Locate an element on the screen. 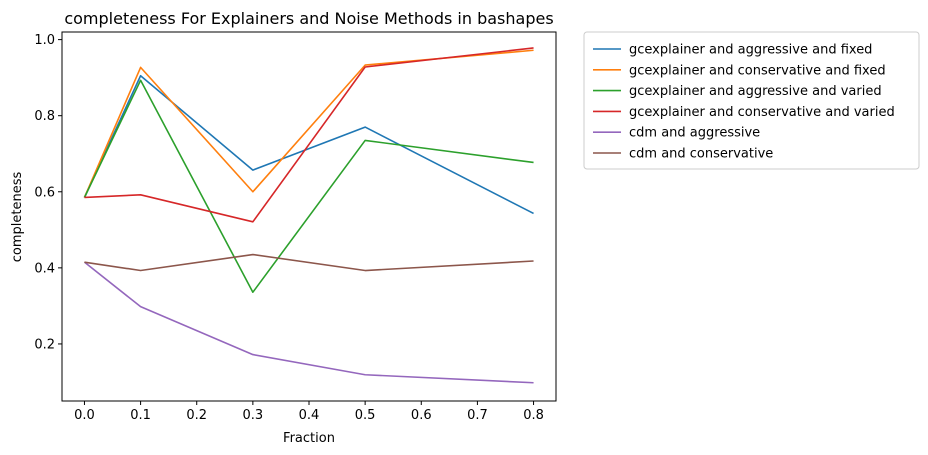 This screenshot has height=455, width=928. y-axis: 0.2 0.4 0.6 0.8 1.0 is located at coordinates (48, 192).